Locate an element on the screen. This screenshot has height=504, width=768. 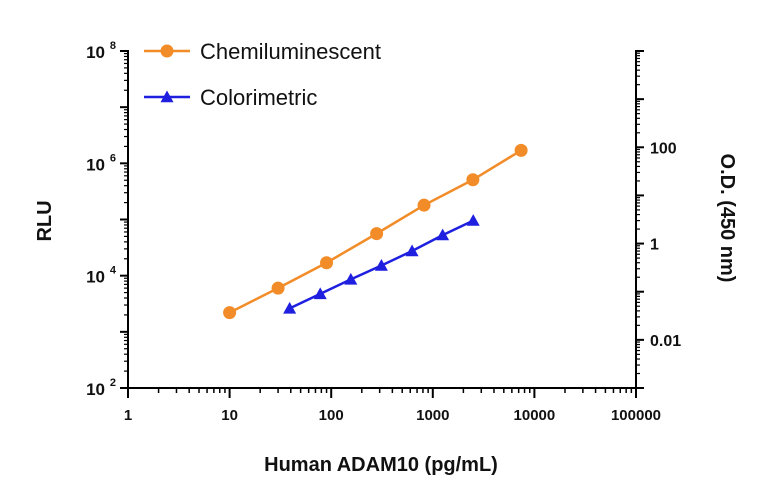
series-layer is located at coordinates (375, 231).